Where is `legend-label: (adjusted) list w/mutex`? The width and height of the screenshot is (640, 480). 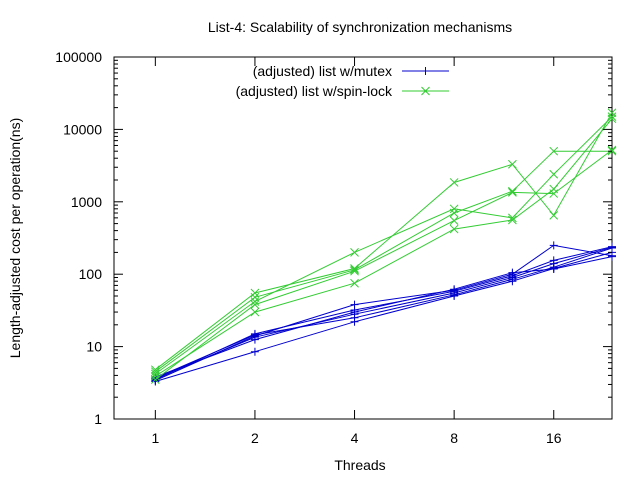
legend-label: (adjusted) list w/mutex is located at coordinates (322, 71).